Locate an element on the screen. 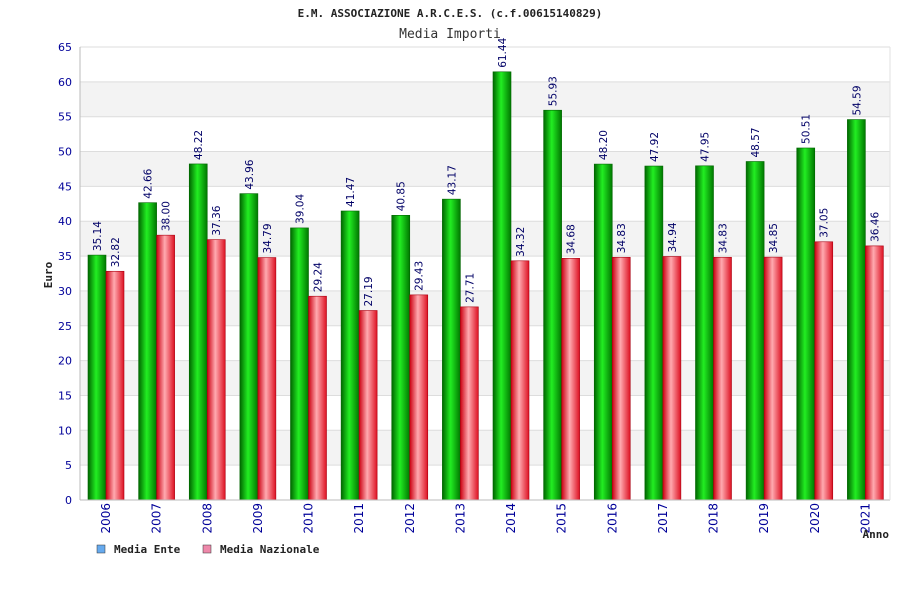 The image size is (900, 600). y-tick-label: 55 is located at coordinates (65, 117).